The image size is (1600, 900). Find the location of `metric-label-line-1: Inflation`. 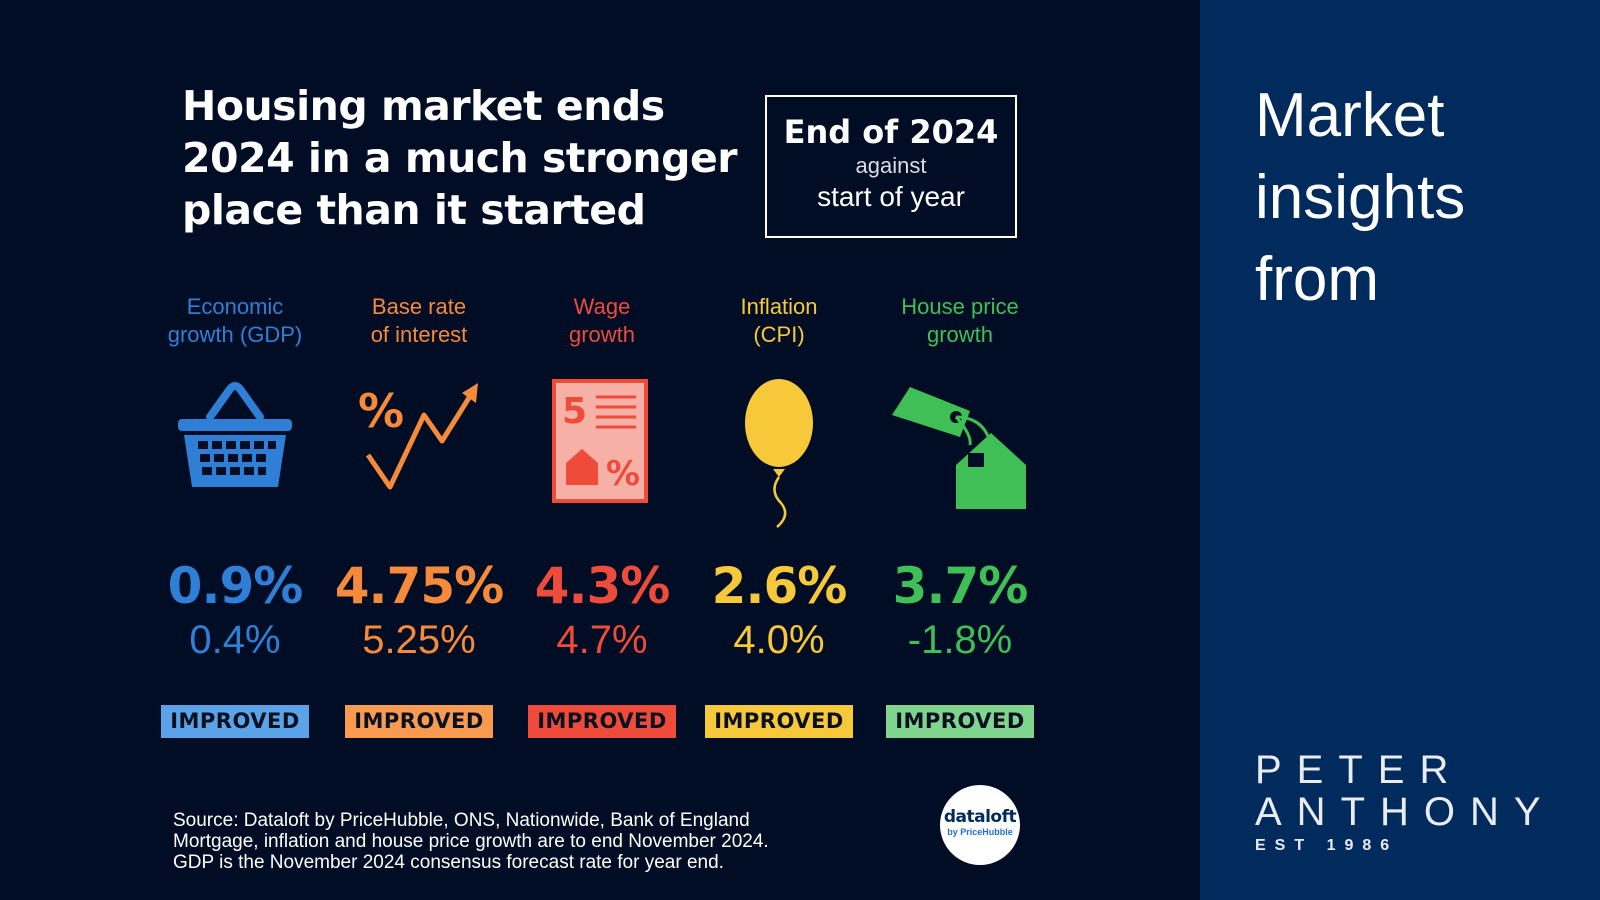

metric-label-line-1: Inflation is located at coordinates (779, 306).